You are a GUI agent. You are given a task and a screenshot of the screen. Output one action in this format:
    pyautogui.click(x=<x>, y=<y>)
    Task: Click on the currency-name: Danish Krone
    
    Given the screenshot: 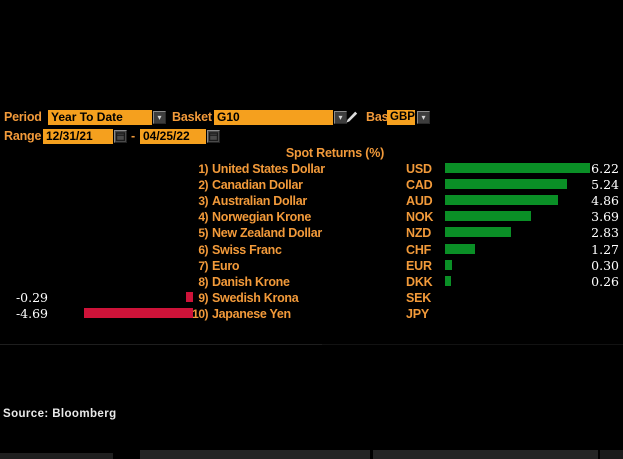 What is the action you would take?
    pyautogui.click(x=251, y=282)
    